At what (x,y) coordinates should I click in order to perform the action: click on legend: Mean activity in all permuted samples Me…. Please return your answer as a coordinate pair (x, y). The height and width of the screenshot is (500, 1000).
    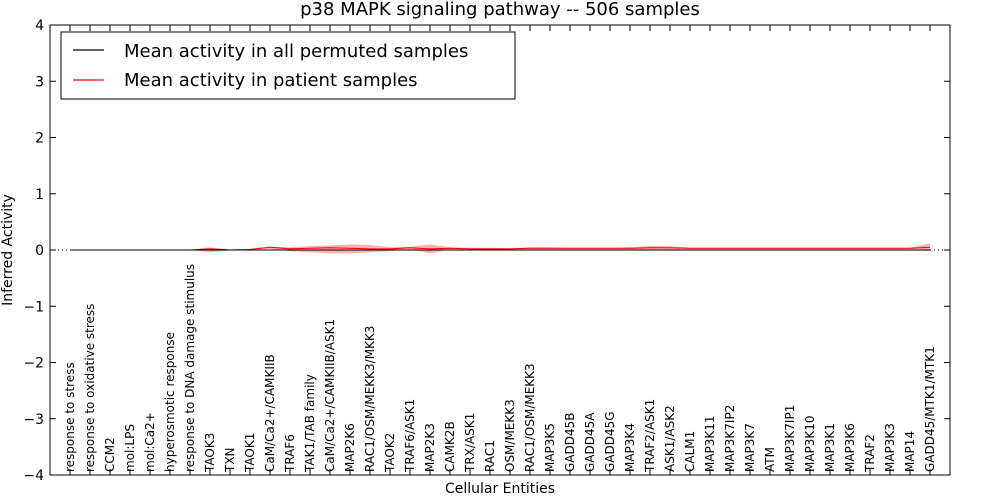
    Looking at the image, I should click on (288, 65).